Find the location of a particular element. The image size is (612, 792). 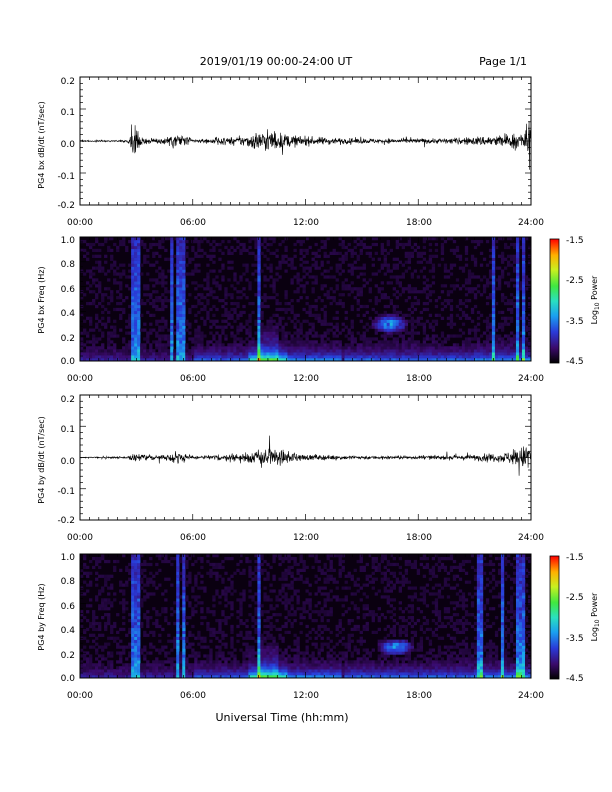

p2-xtick-3: 18:00 is located at coordinates (419, 379).